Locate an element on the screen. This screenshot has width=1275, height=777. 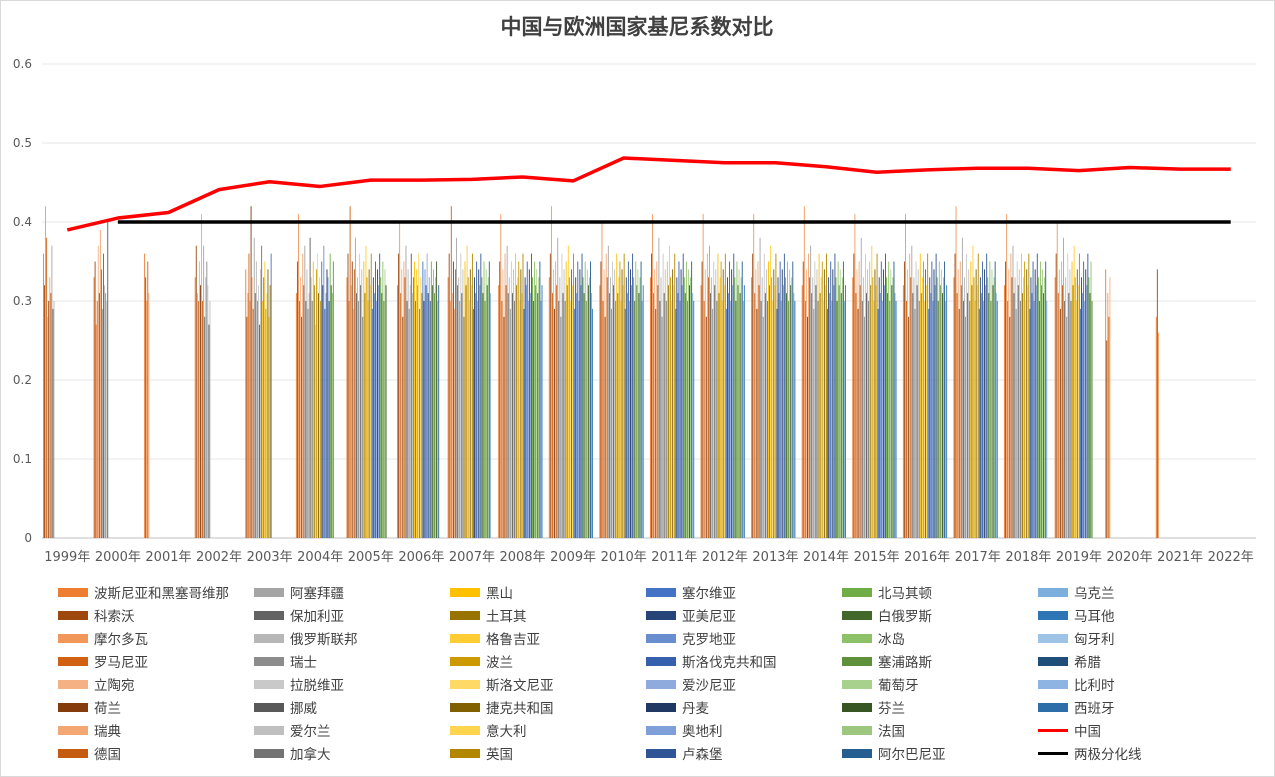
legend-item: 塞浦路斯 is located at coordinates (887, 661).